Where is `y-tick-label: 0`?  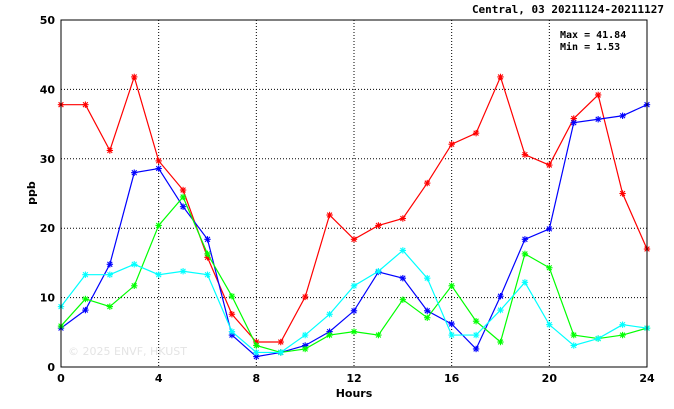
y-tick-label: 0 is located at coordinates (51, 367).